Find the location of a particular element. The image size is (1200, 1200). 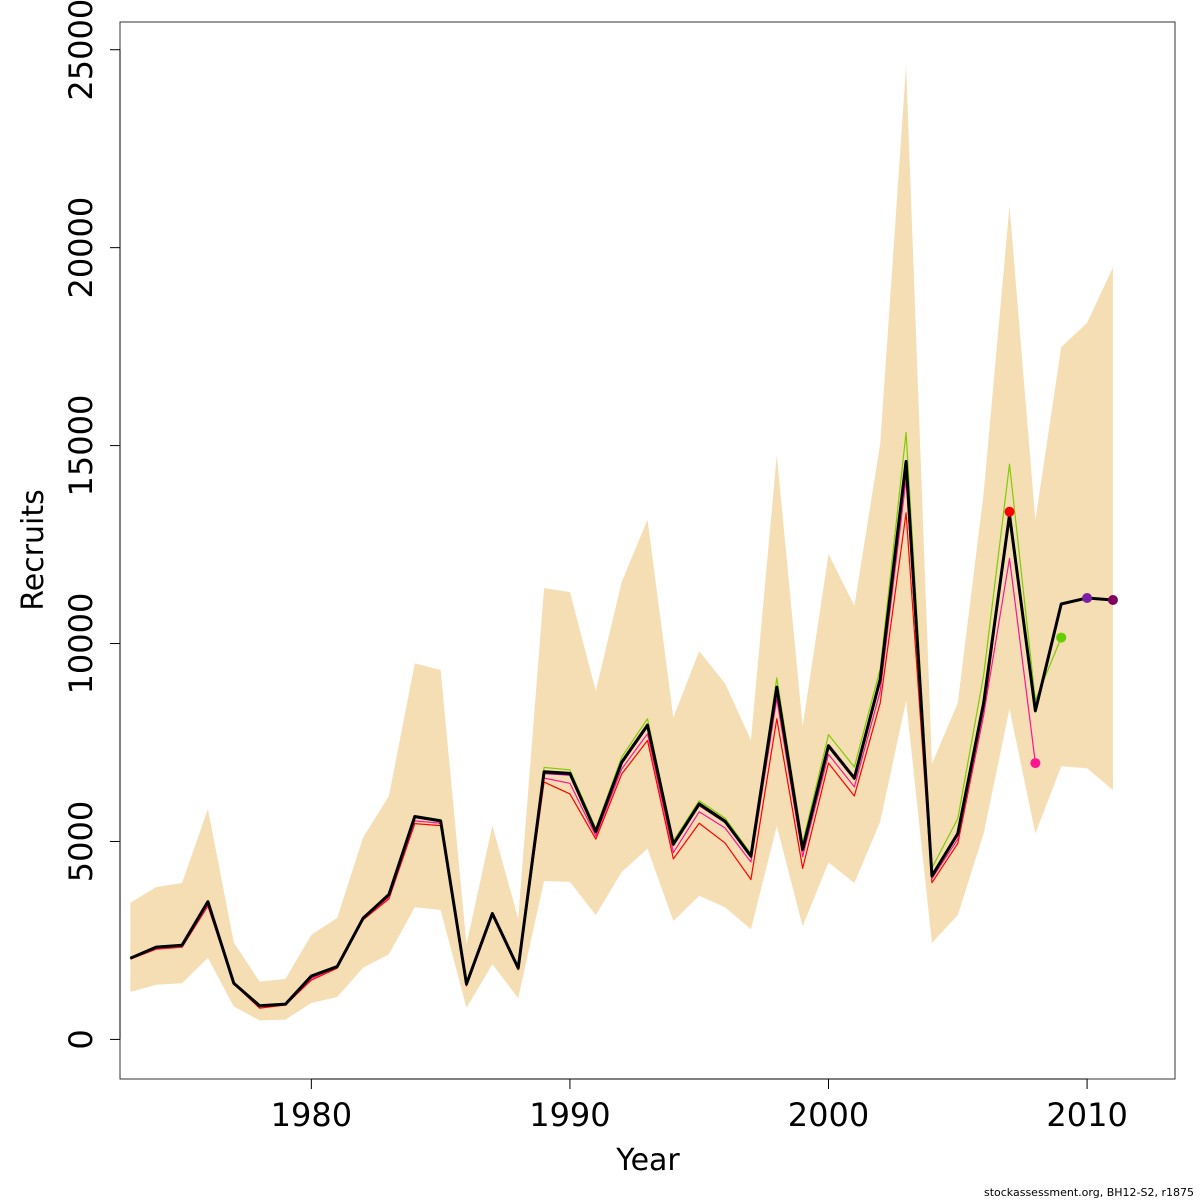

footer-note: stockassessment.org, BH12-S2, r1875 is located at coordinates (1089, 1192).